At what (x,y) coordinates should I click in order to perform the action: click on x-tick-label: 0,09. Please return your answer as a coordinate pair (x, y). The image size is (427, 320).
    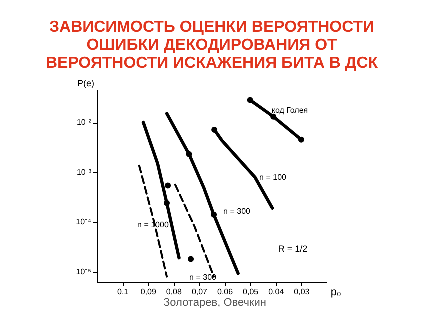
    Looking at the image, I should click on (148, 292).